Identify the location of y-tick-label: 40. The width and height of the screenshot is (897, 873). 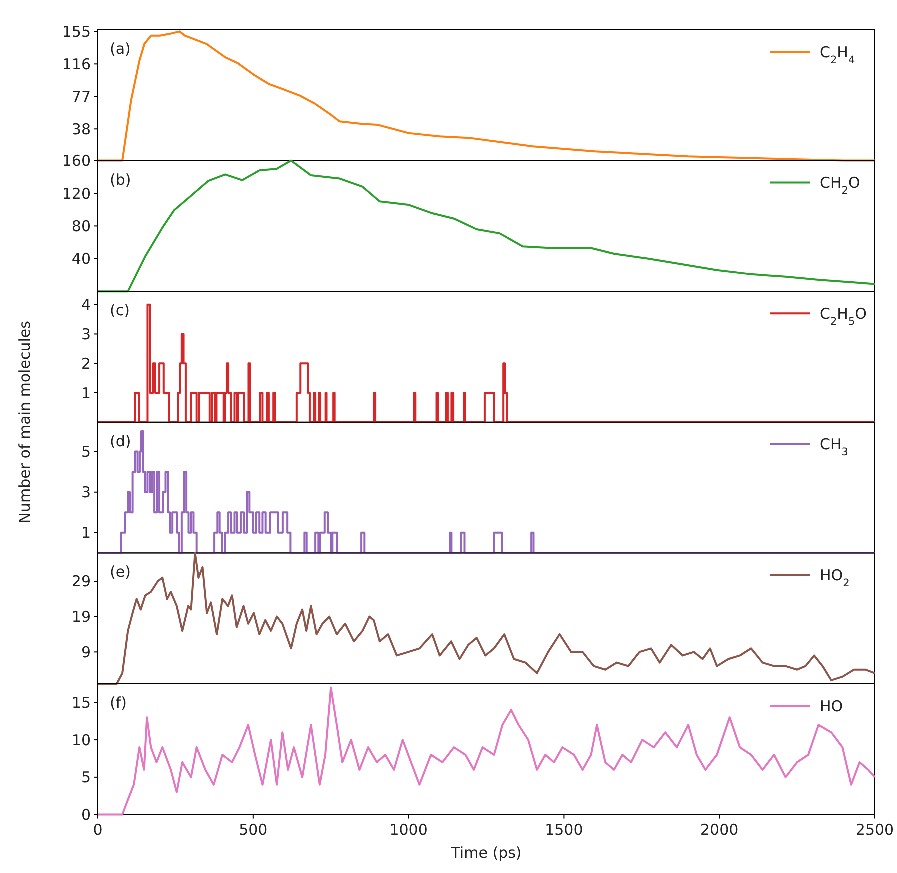
(81, 259).